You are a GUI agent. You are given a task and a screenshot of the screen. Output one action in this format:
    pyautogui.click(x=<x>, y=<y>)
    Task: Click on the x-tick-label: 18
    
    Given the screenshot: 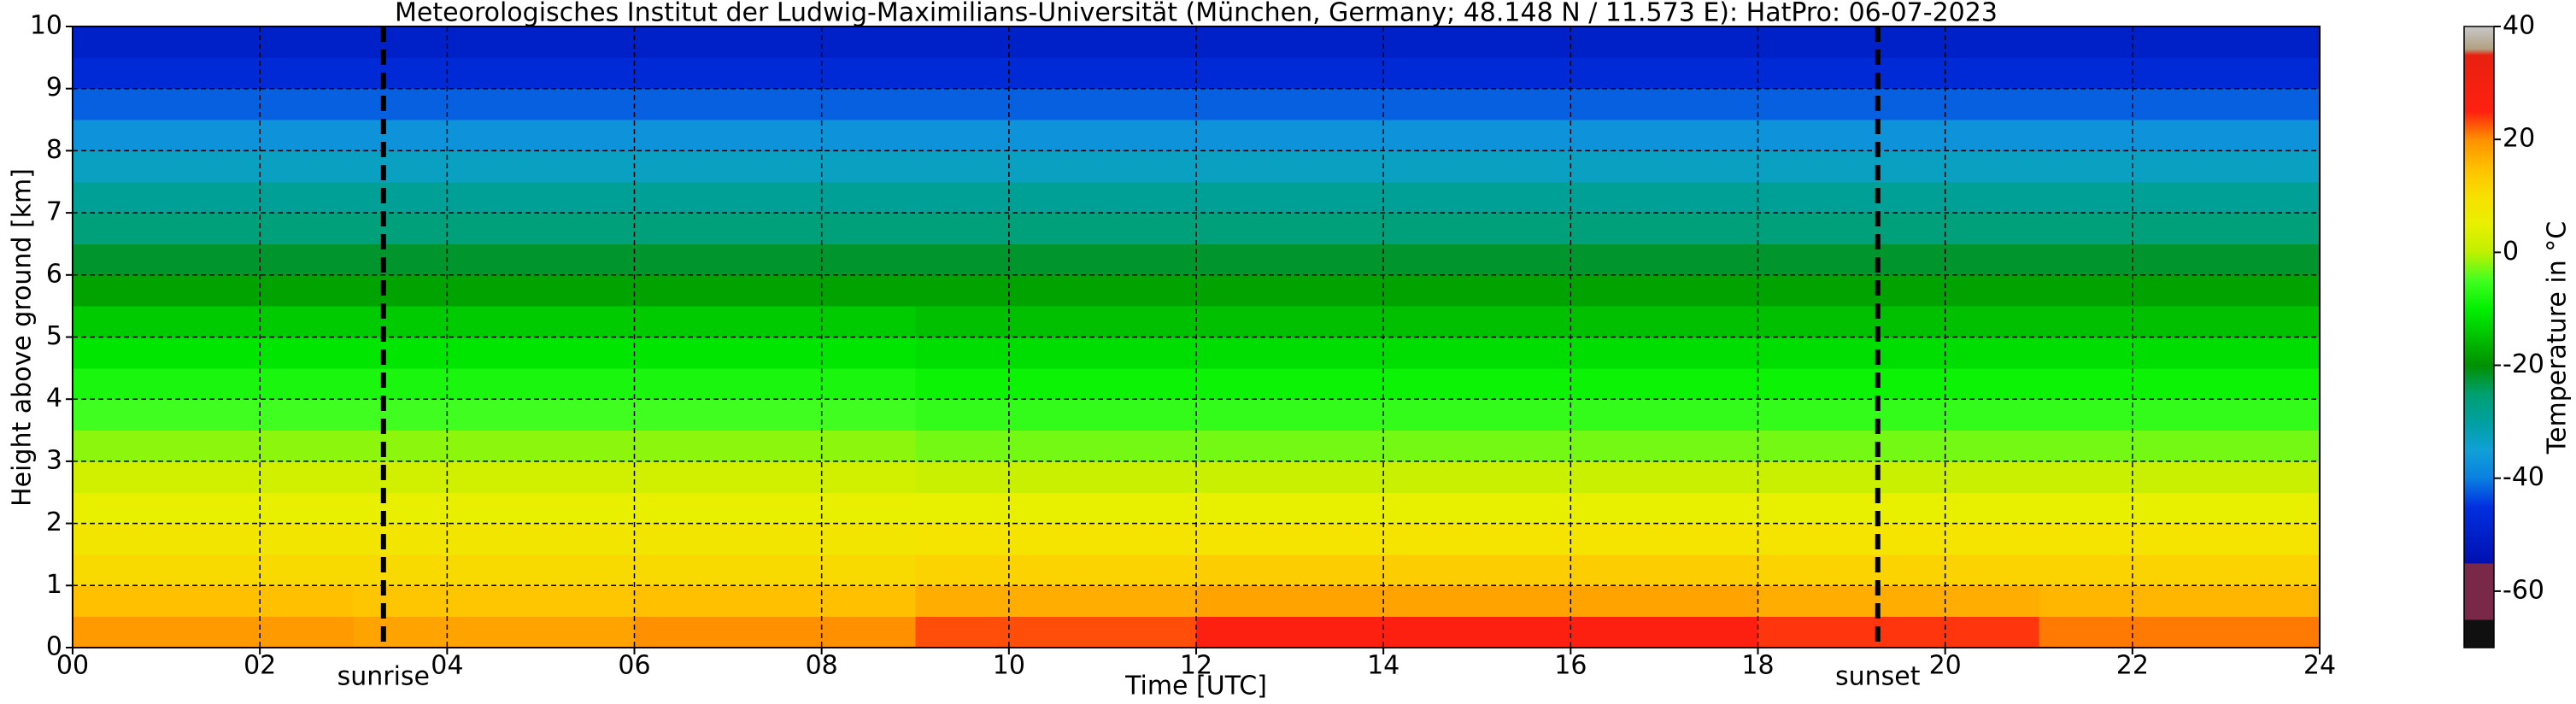 What is the action you would take?
    pyautogui.click(x=1757, y=666)
    